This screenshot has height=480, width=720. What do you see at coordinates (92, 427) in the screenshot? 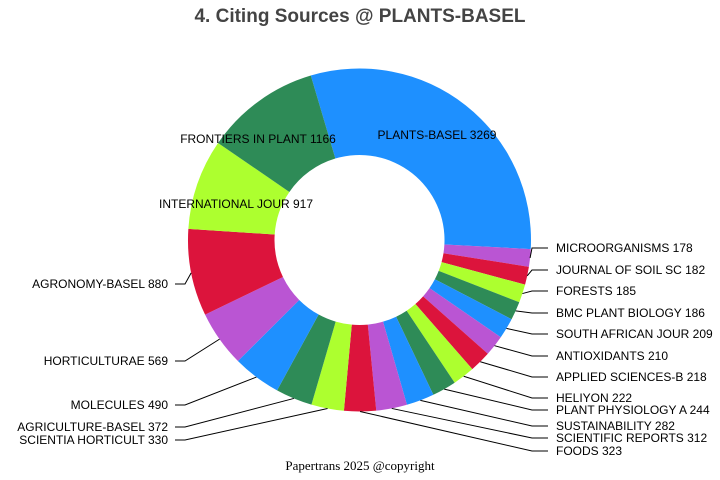
I see `slice-label: AGRICULTURE-BASEL 372` at bounding box center [92, 427].